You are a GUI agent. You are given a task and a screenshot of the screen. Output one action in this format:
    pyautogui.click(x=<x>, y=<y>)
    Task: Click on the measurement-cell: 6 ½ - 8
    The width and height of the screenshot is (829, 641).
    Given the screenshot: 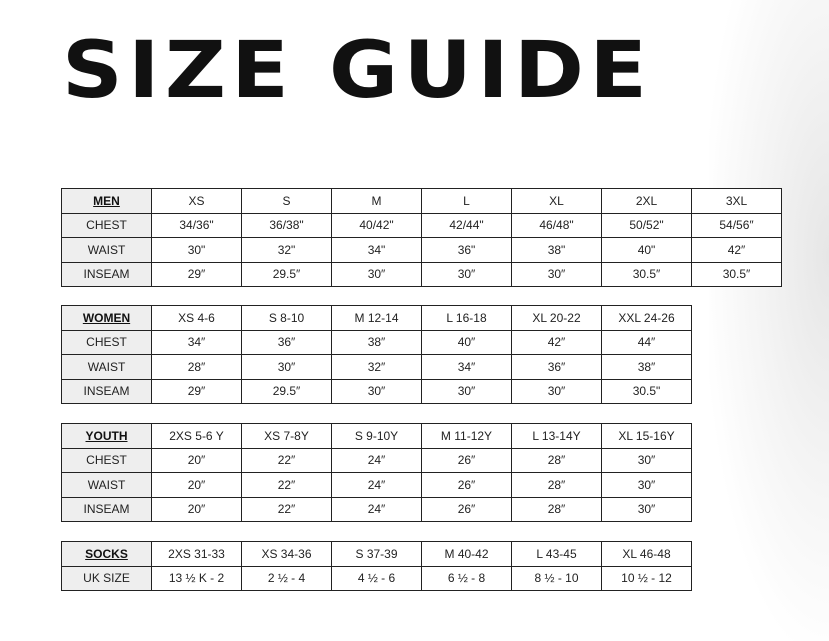 What is the action you would take?
    pyautogui.click(x=466, y=578)
    